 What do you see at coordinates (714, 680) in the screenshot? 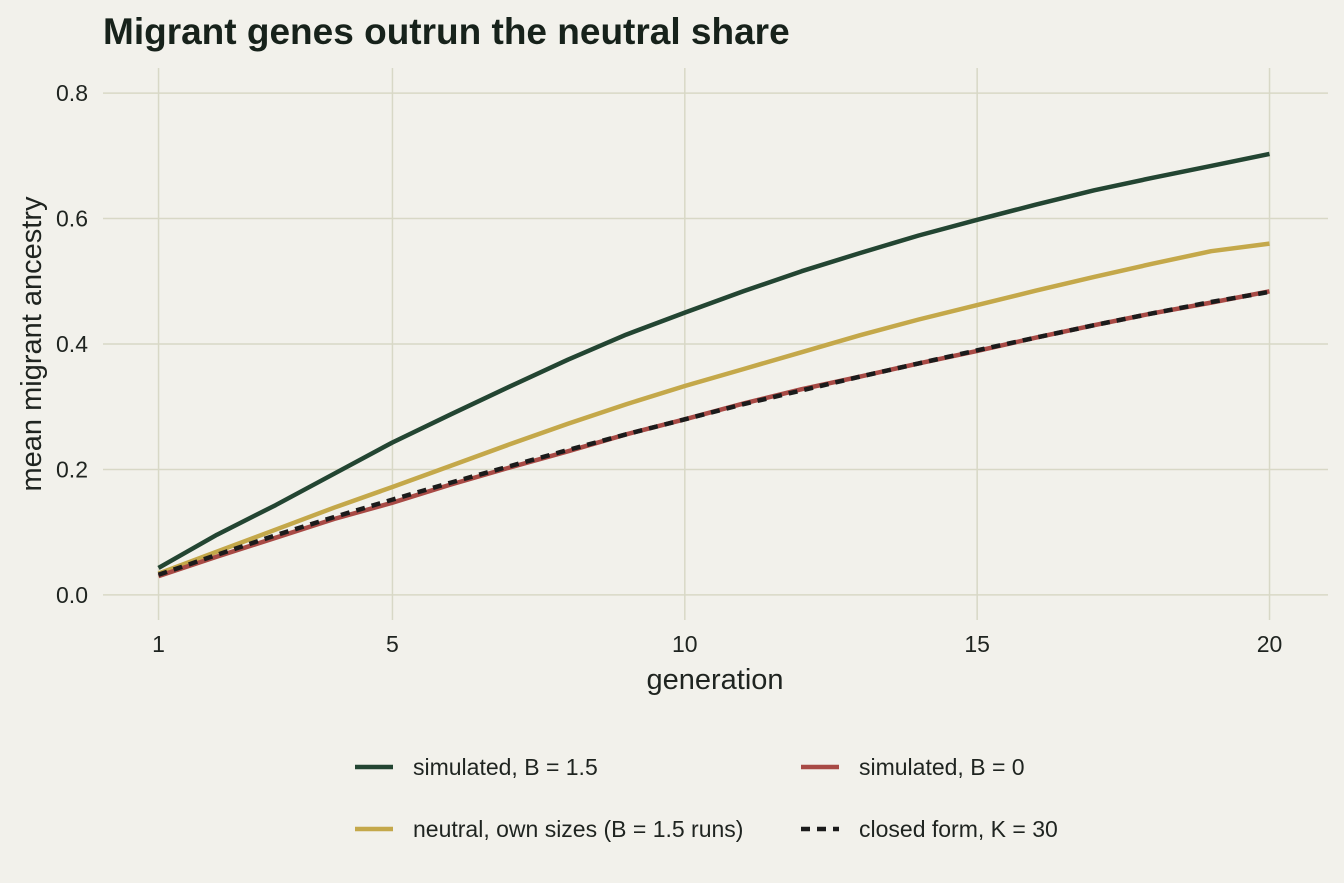
I see `x-axis-label: generation` at bounding box center [714, 680].